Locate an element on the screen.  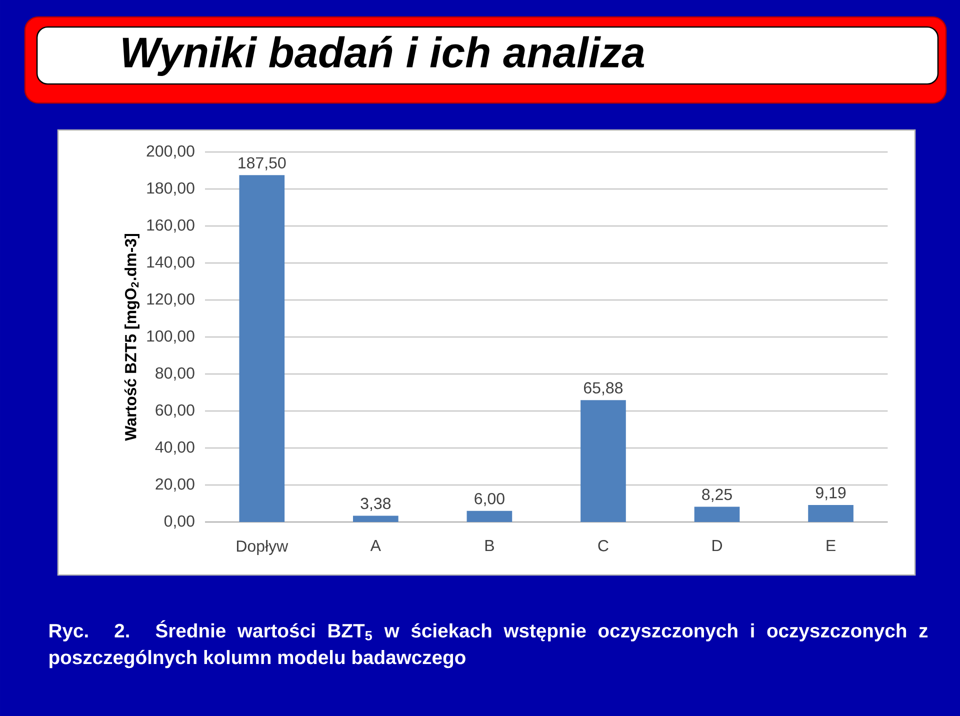
data-label: 187,50 is located at coordinates (262, 163).